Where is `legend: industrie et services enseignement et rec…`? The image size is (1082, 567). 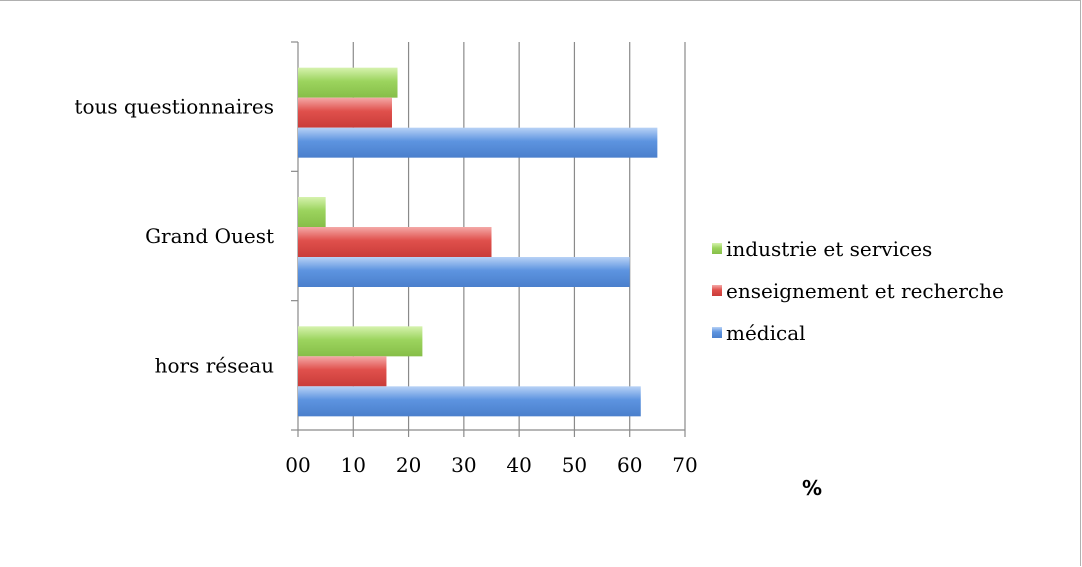 legend: industrie et services enseignement et rec… is located at coordinates (858, 291).